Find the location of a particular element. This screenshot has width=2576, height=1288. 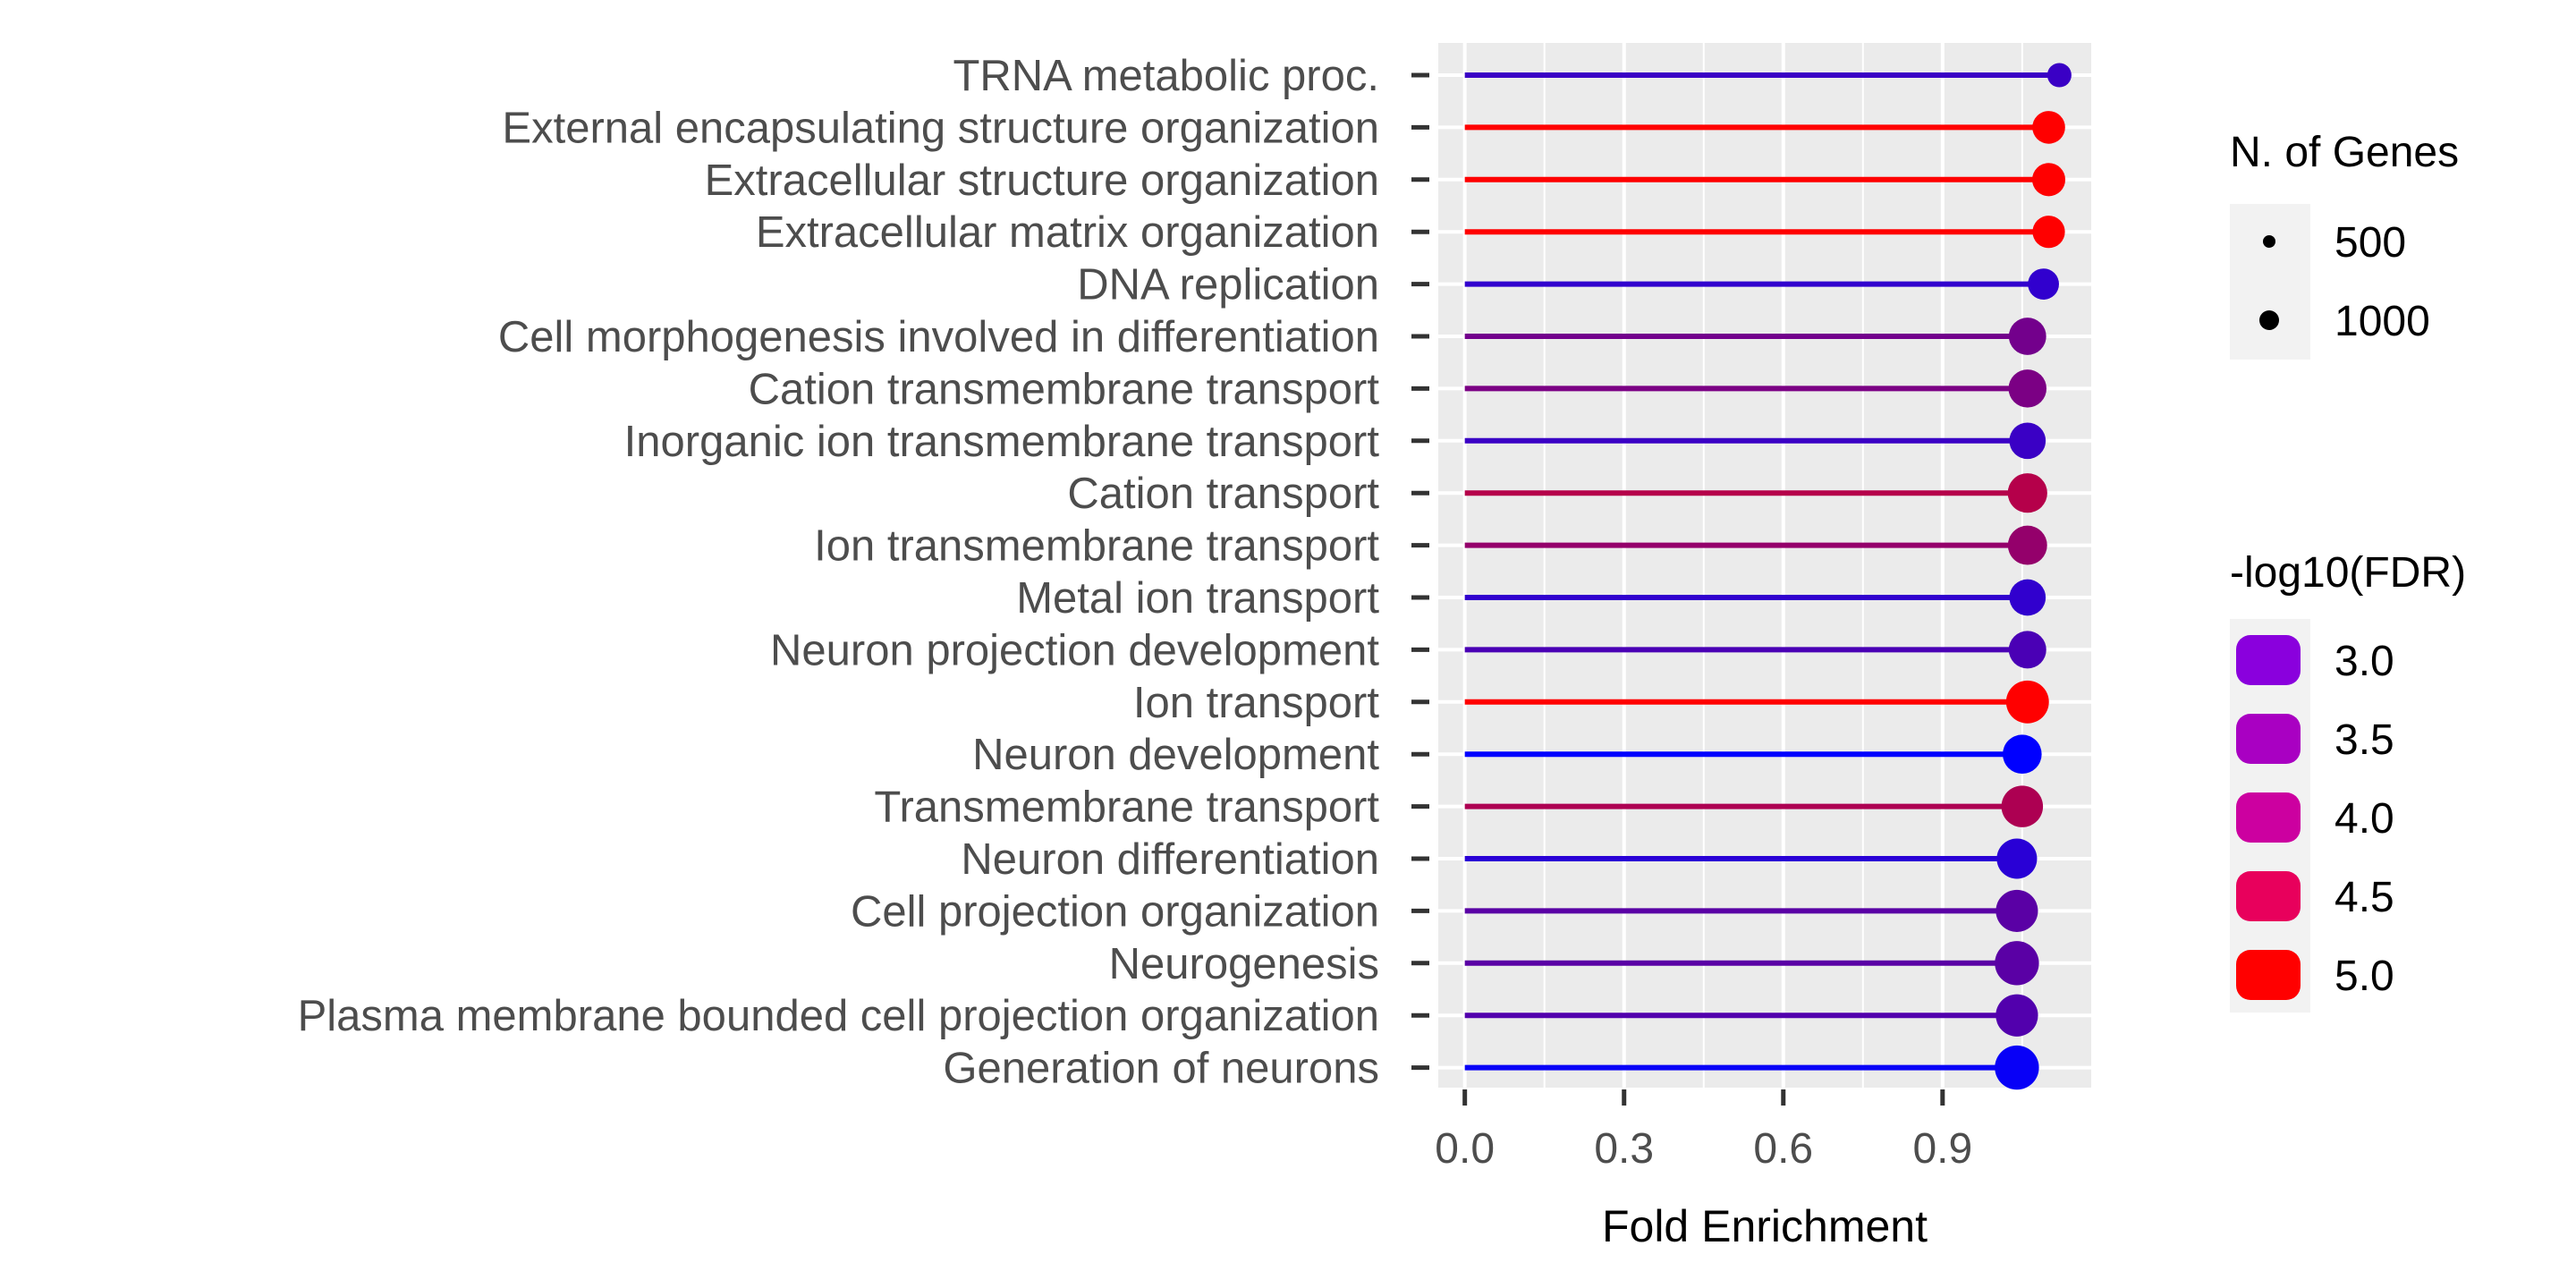

x-tick-label: 0.3 is located at coordinates (1624, 1149).